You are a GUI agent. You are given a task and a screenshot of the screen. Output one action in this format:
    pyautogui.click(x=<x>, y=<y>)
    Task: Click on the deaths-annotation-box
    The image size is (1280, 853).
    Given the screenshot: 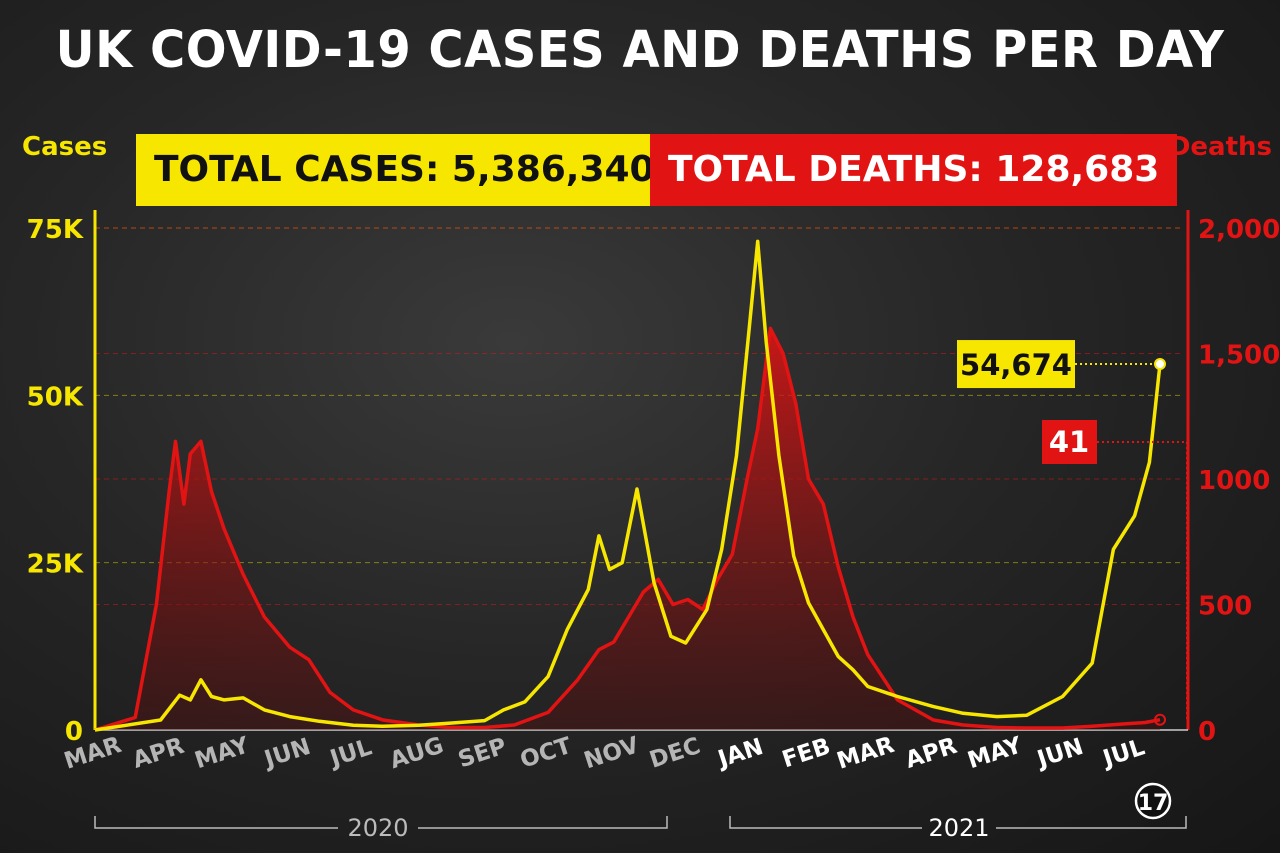 What is the action you would take?
    pyautogui.click(x=1069, y=442)
    